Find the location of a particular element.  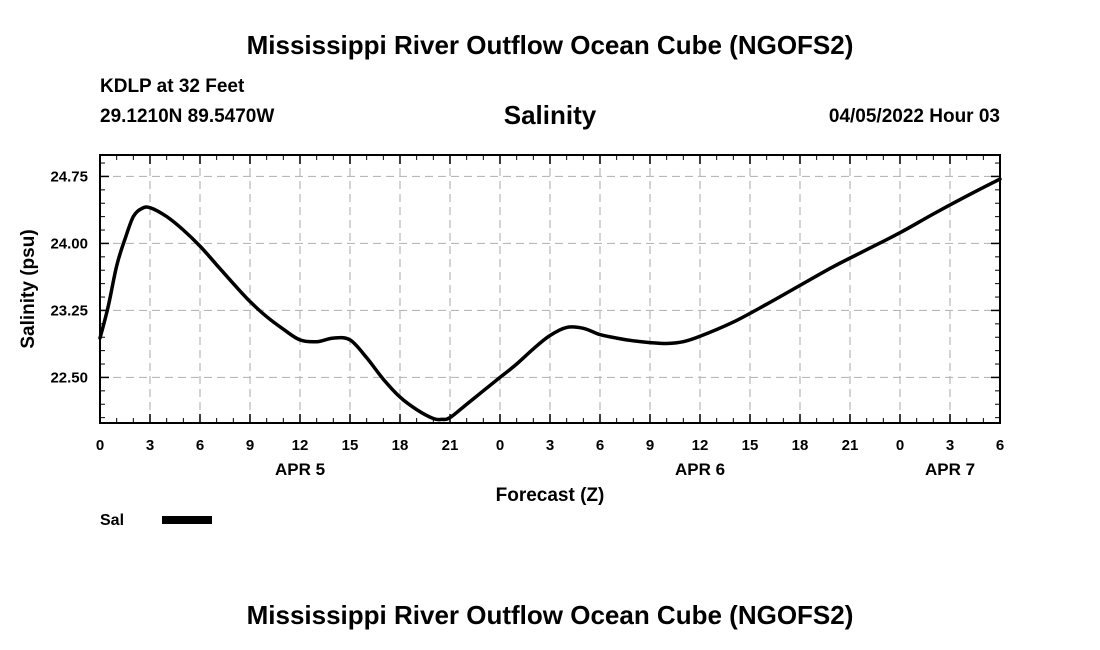

date-label: APR 5 is located at coordinates (300, 469).